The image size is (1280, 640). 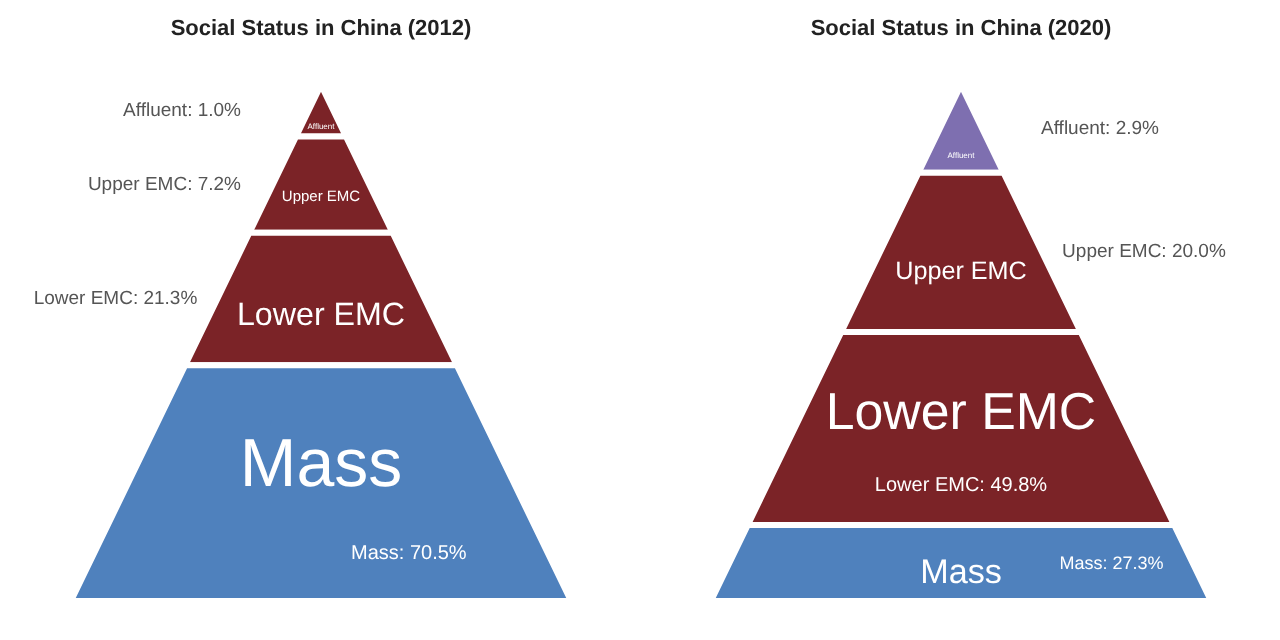 I want to click on data-label: Lower EMC: 21.3%, so click(x=116, y=299).